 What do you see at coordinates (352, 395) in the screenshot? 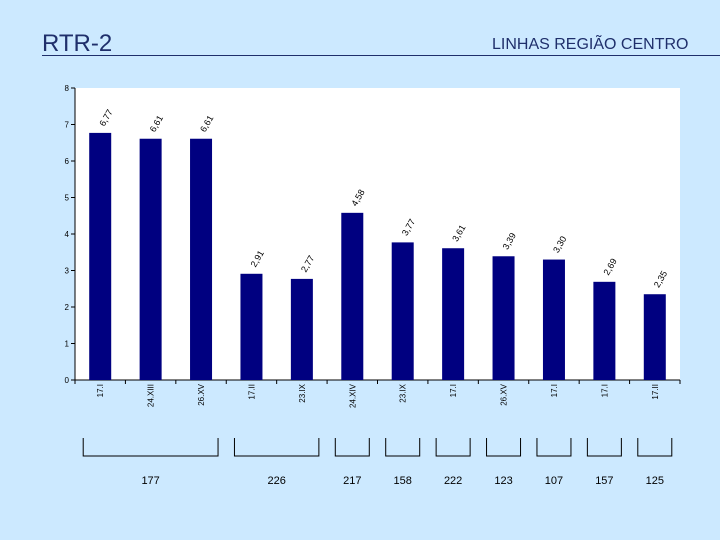
I see `category-label: 24.XIV` at bounding box center [352, 395].